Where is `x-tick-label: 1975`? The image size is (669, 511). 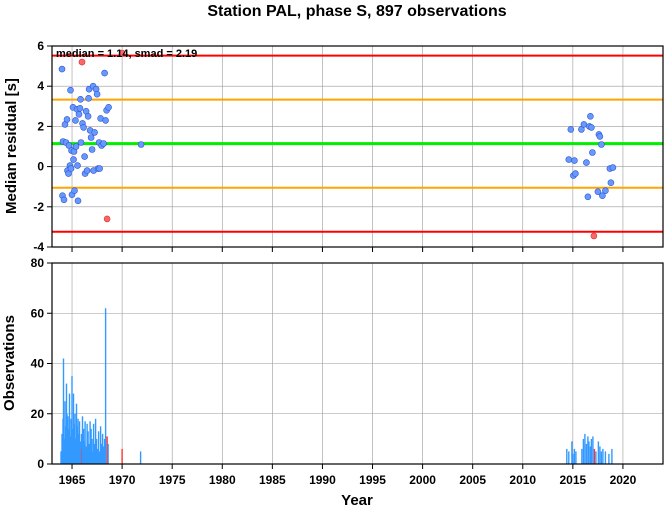
x-tick-label: 1975 is located at coordinates (172, 480).